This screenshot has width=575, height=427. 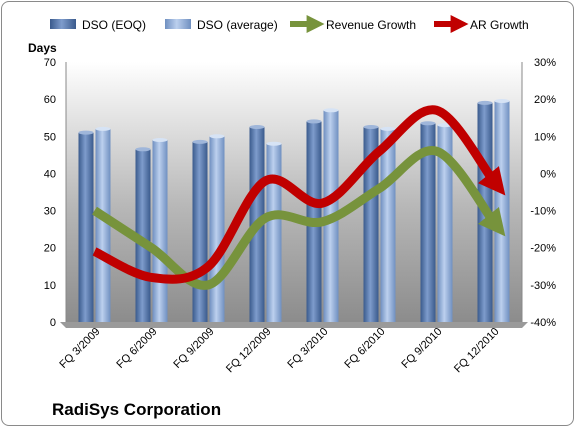 I want to click on y2-tick-label: -20%, so click(x=543, y=249).